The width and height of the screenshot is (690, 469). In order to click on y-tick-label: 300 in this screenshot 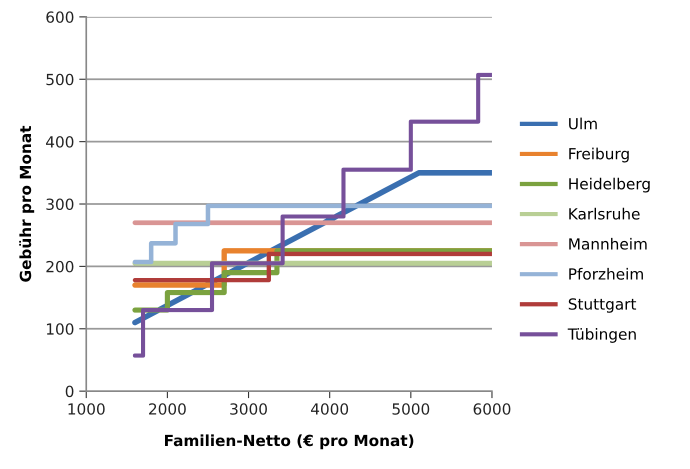, I will do `click(60, 204)`.